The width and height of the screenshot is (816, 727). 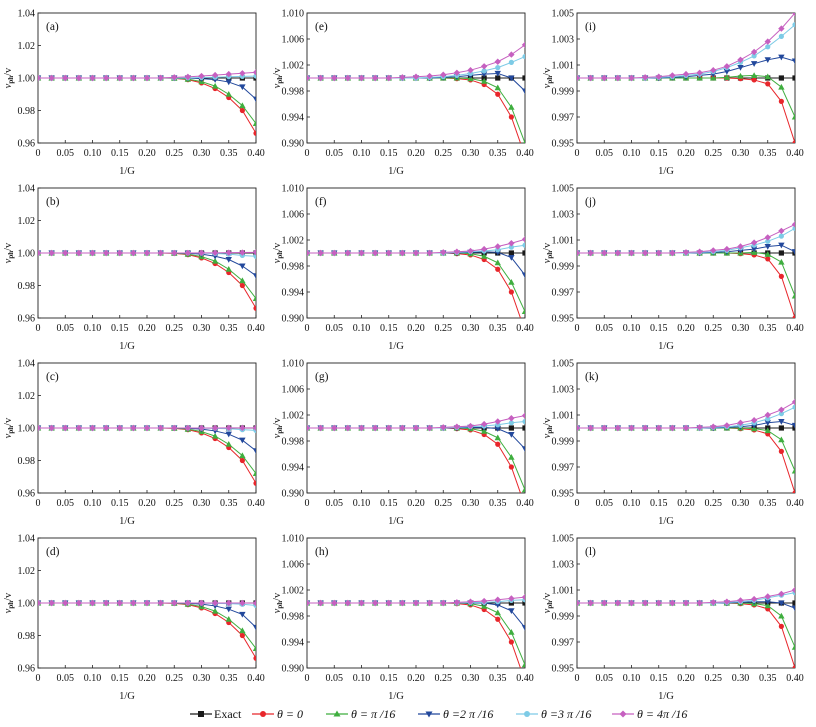 What do you see at coordinates (590, 552) in the screenshot?
I see `panel-label: (l)` at bounding box center [590, 552].